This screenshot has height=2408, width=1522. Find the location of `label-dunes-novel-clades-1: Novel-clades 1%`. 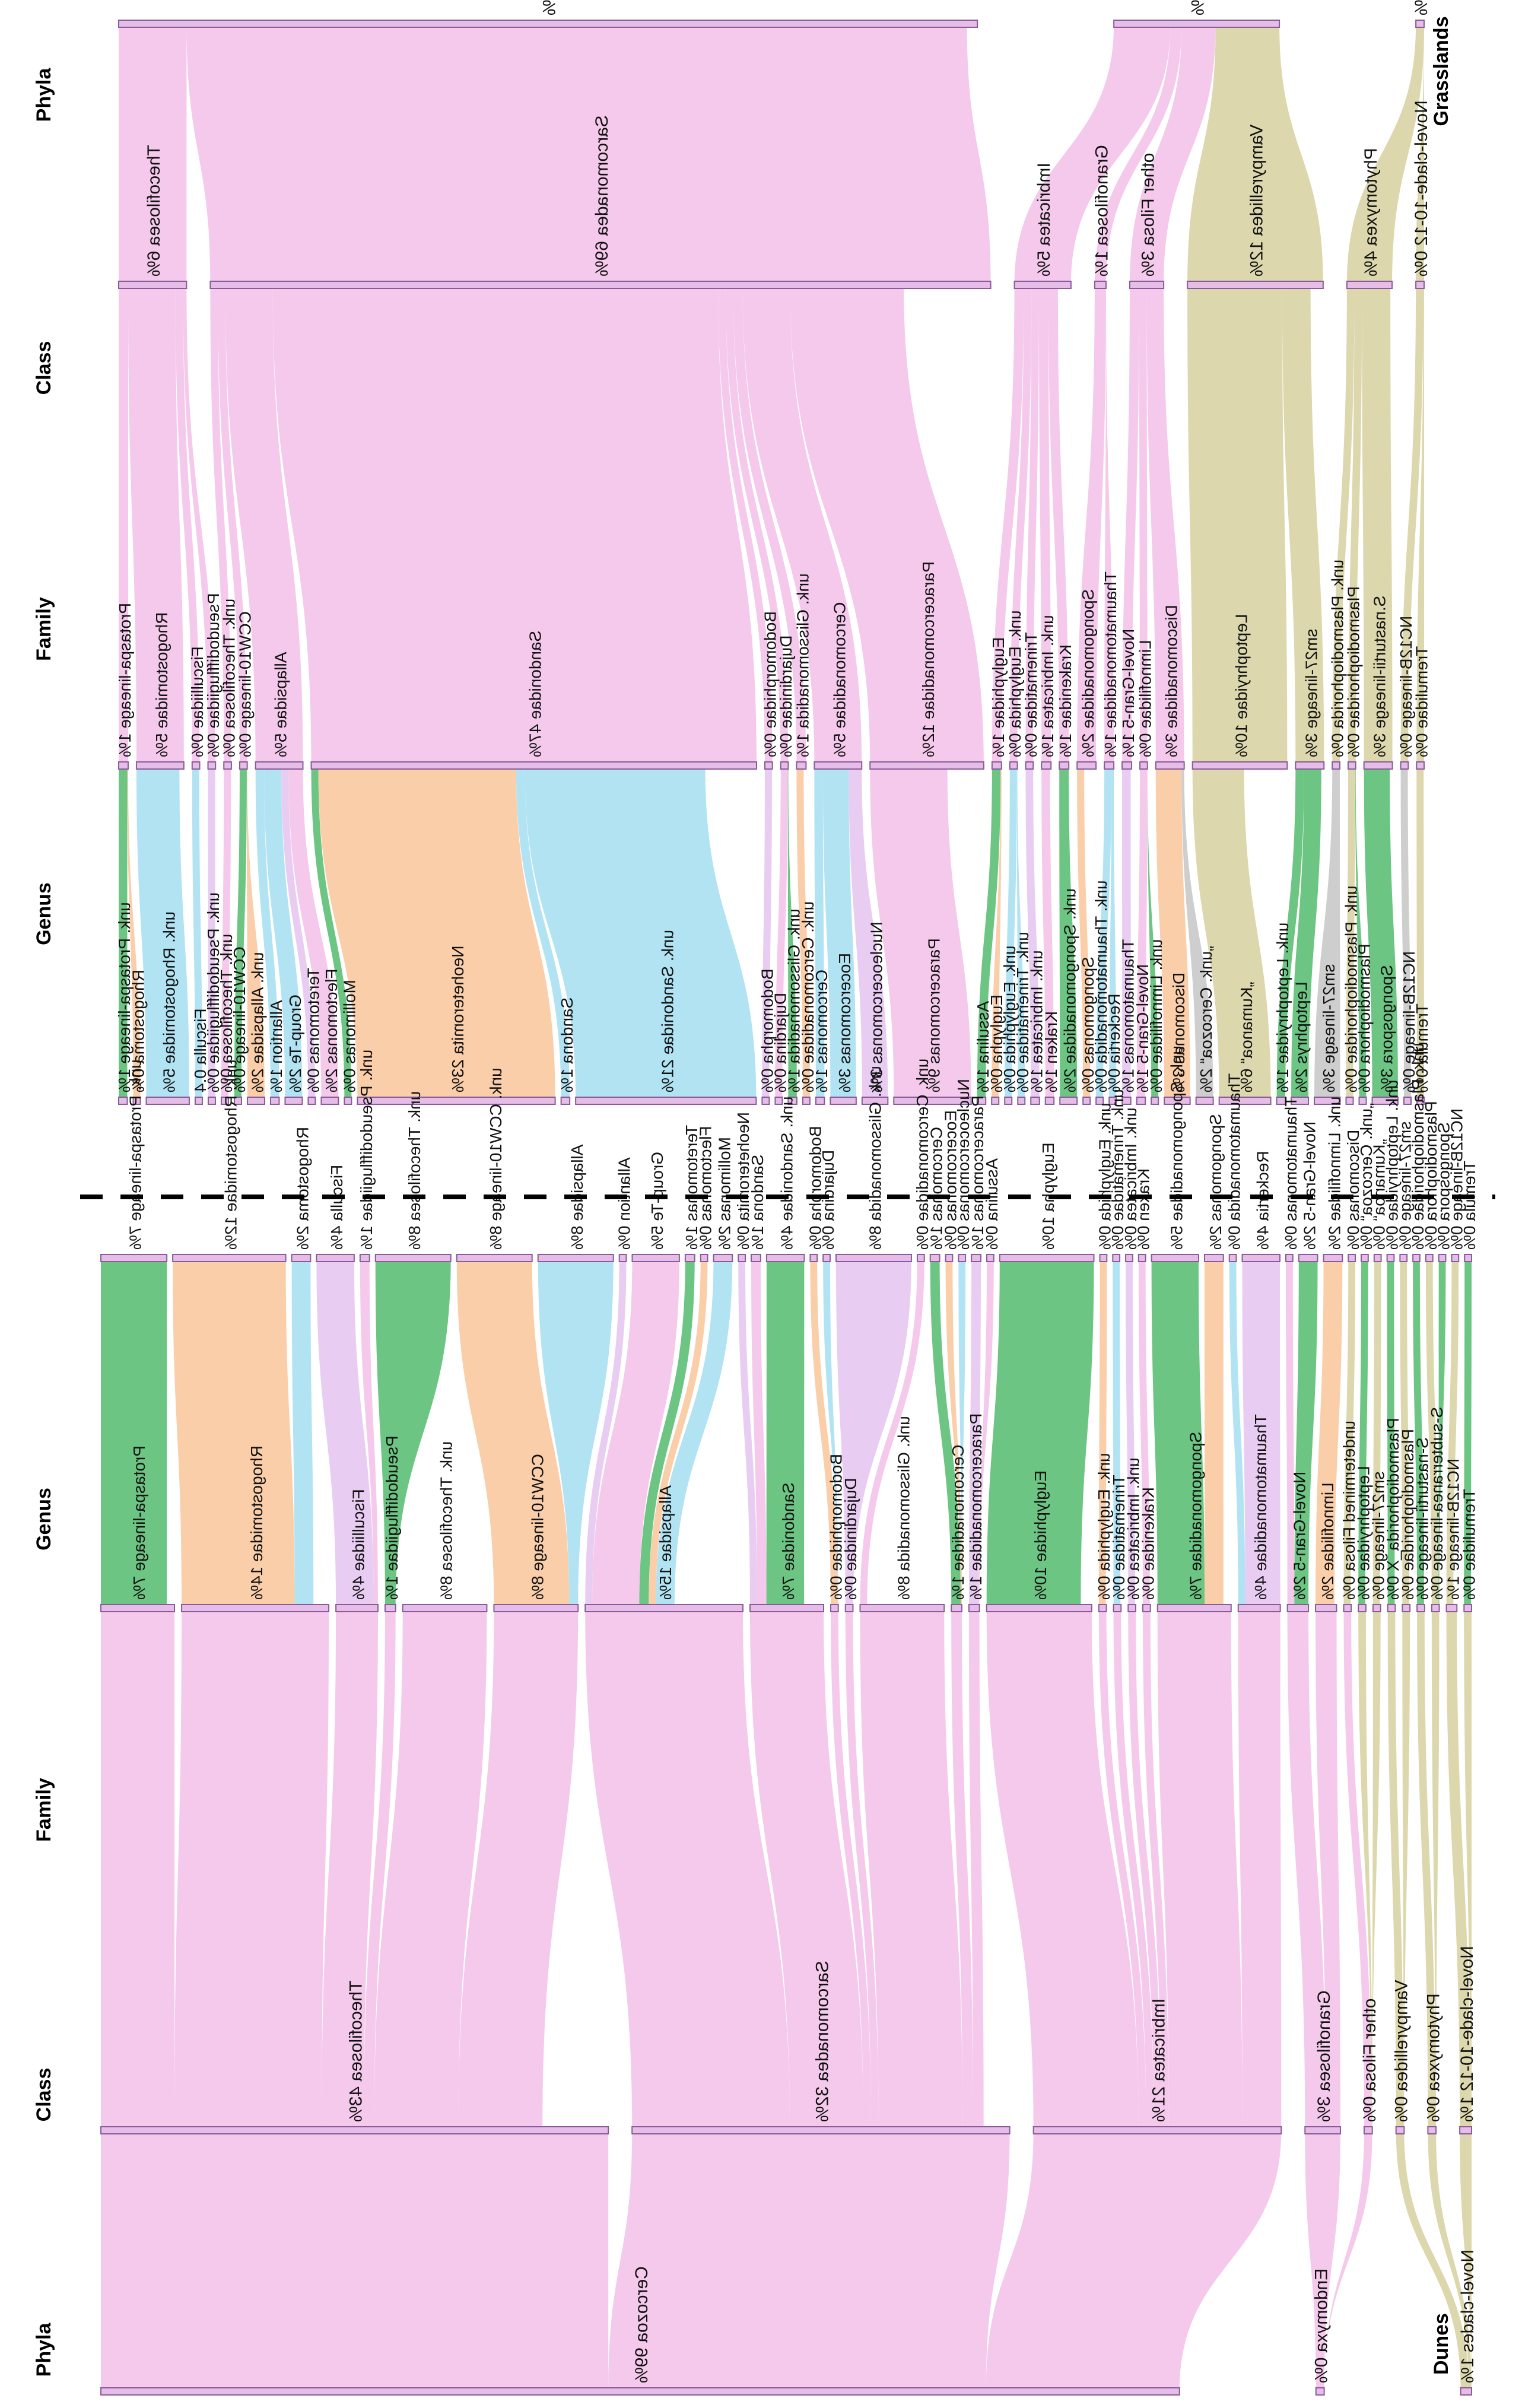

label-dunes-novel-clades-1: Novel-clades 1% is located at coordinates (1467, 2317).